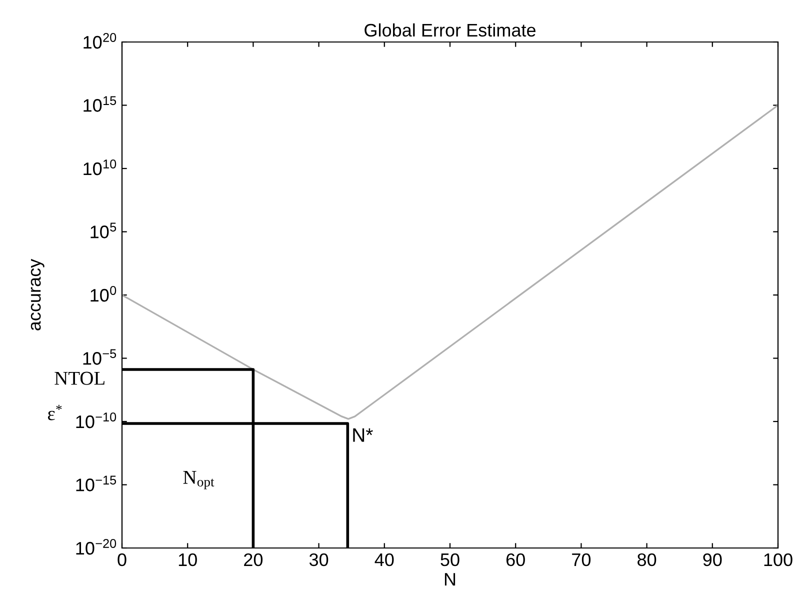 The height and width of the screenshot is (608, 795). What do you see at coordinates (96, 420) in the screenshot?
I see `y-tick-label: 10$^{−10}$` at bounding box center [96, 420].